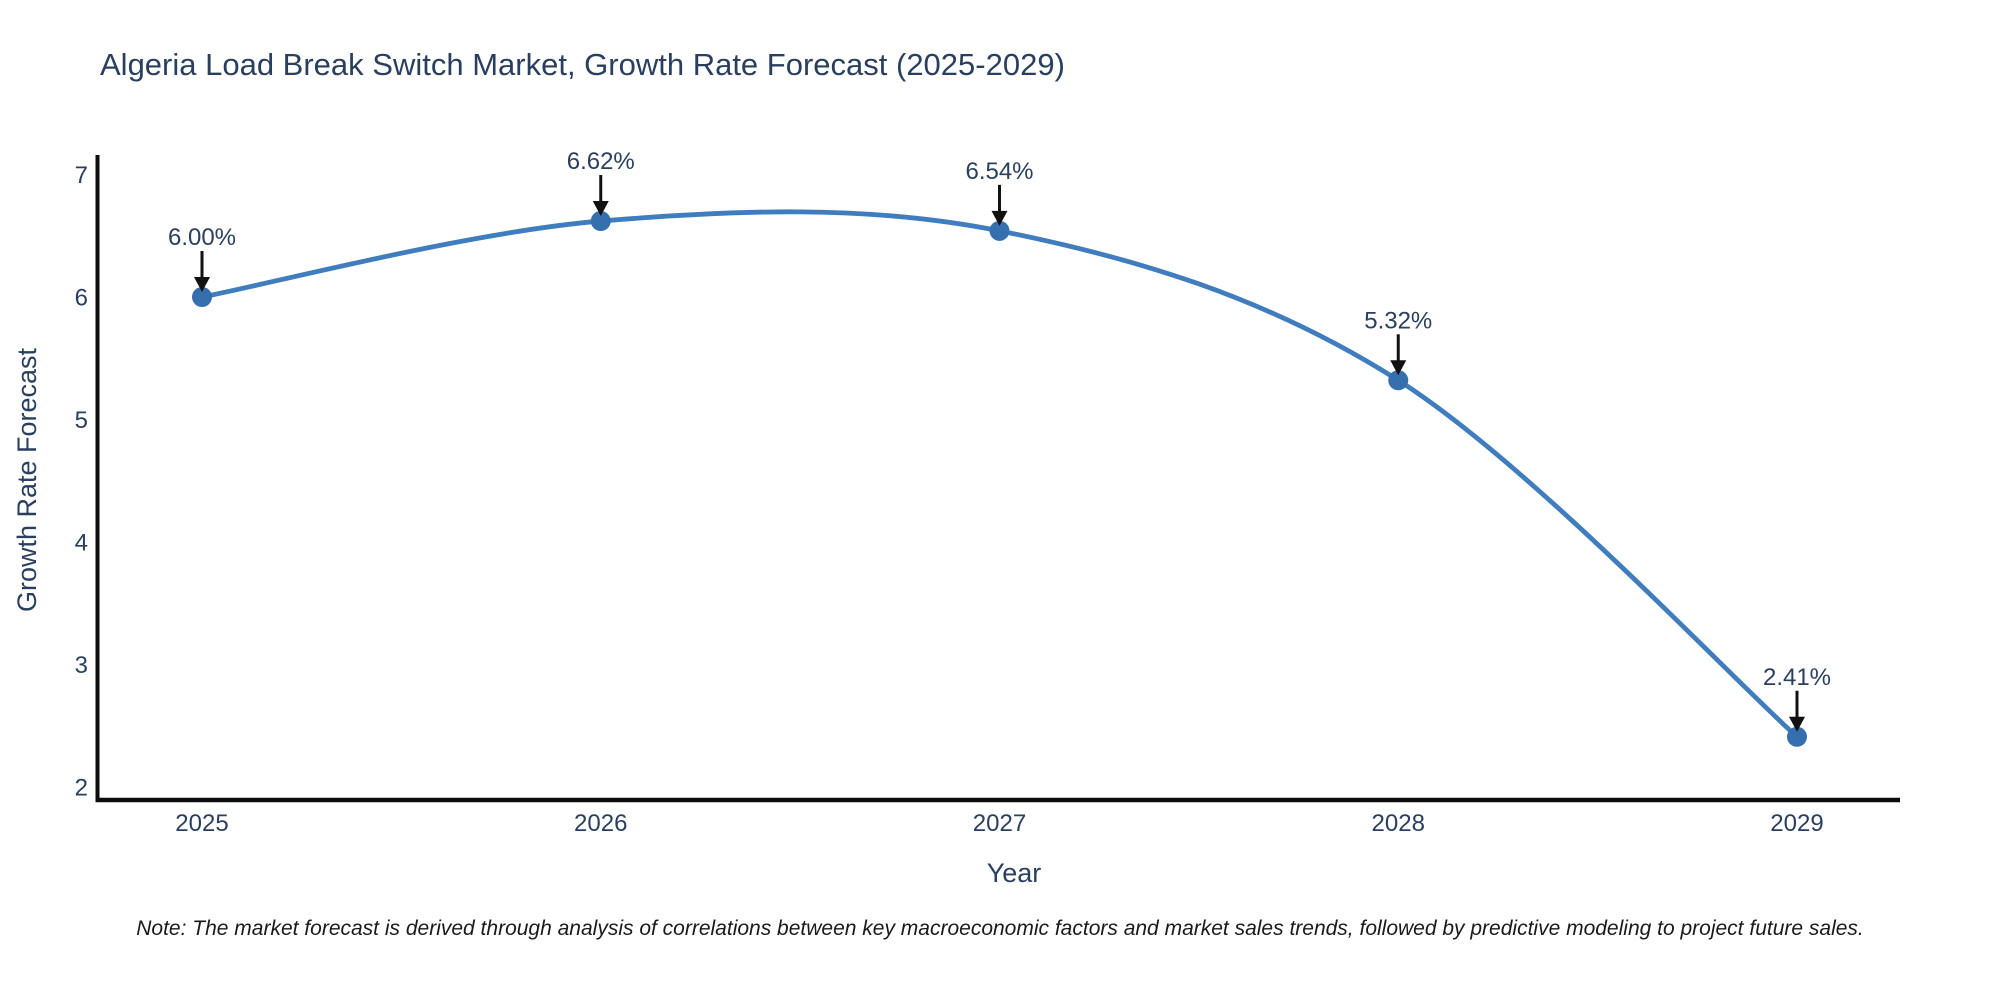 This screenshot has height=1000, width=2000. Describe the element at coordinates (1398, 823) in the screenshot. I see `x-tick-label: 2028` at that location.